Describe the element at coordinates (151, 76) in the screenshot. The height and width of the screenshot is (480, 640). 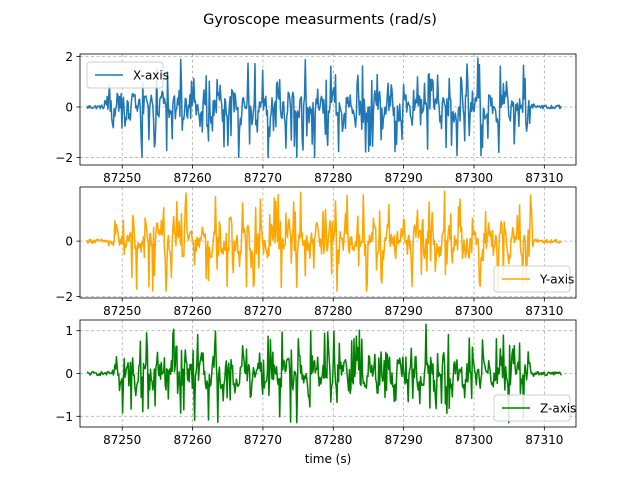
I see `legend-label: X-axis` at that location.